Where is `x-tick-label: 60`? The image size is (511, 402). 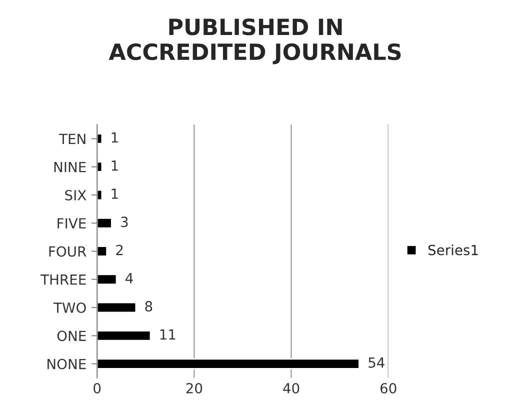 x-tick-label: 60 is located at coordinates (388, 388).